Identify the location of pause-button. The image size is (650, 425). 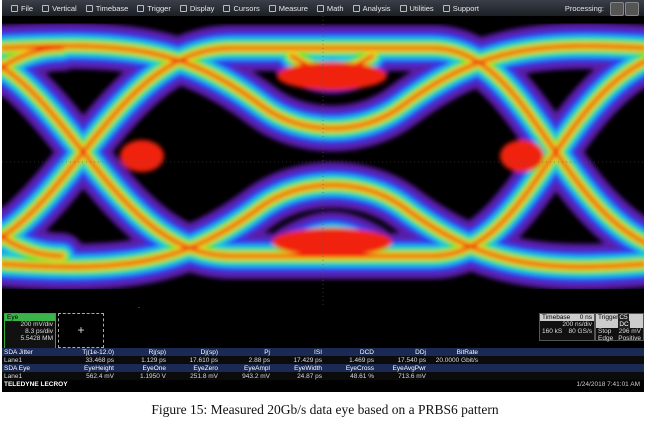
(617, 9).